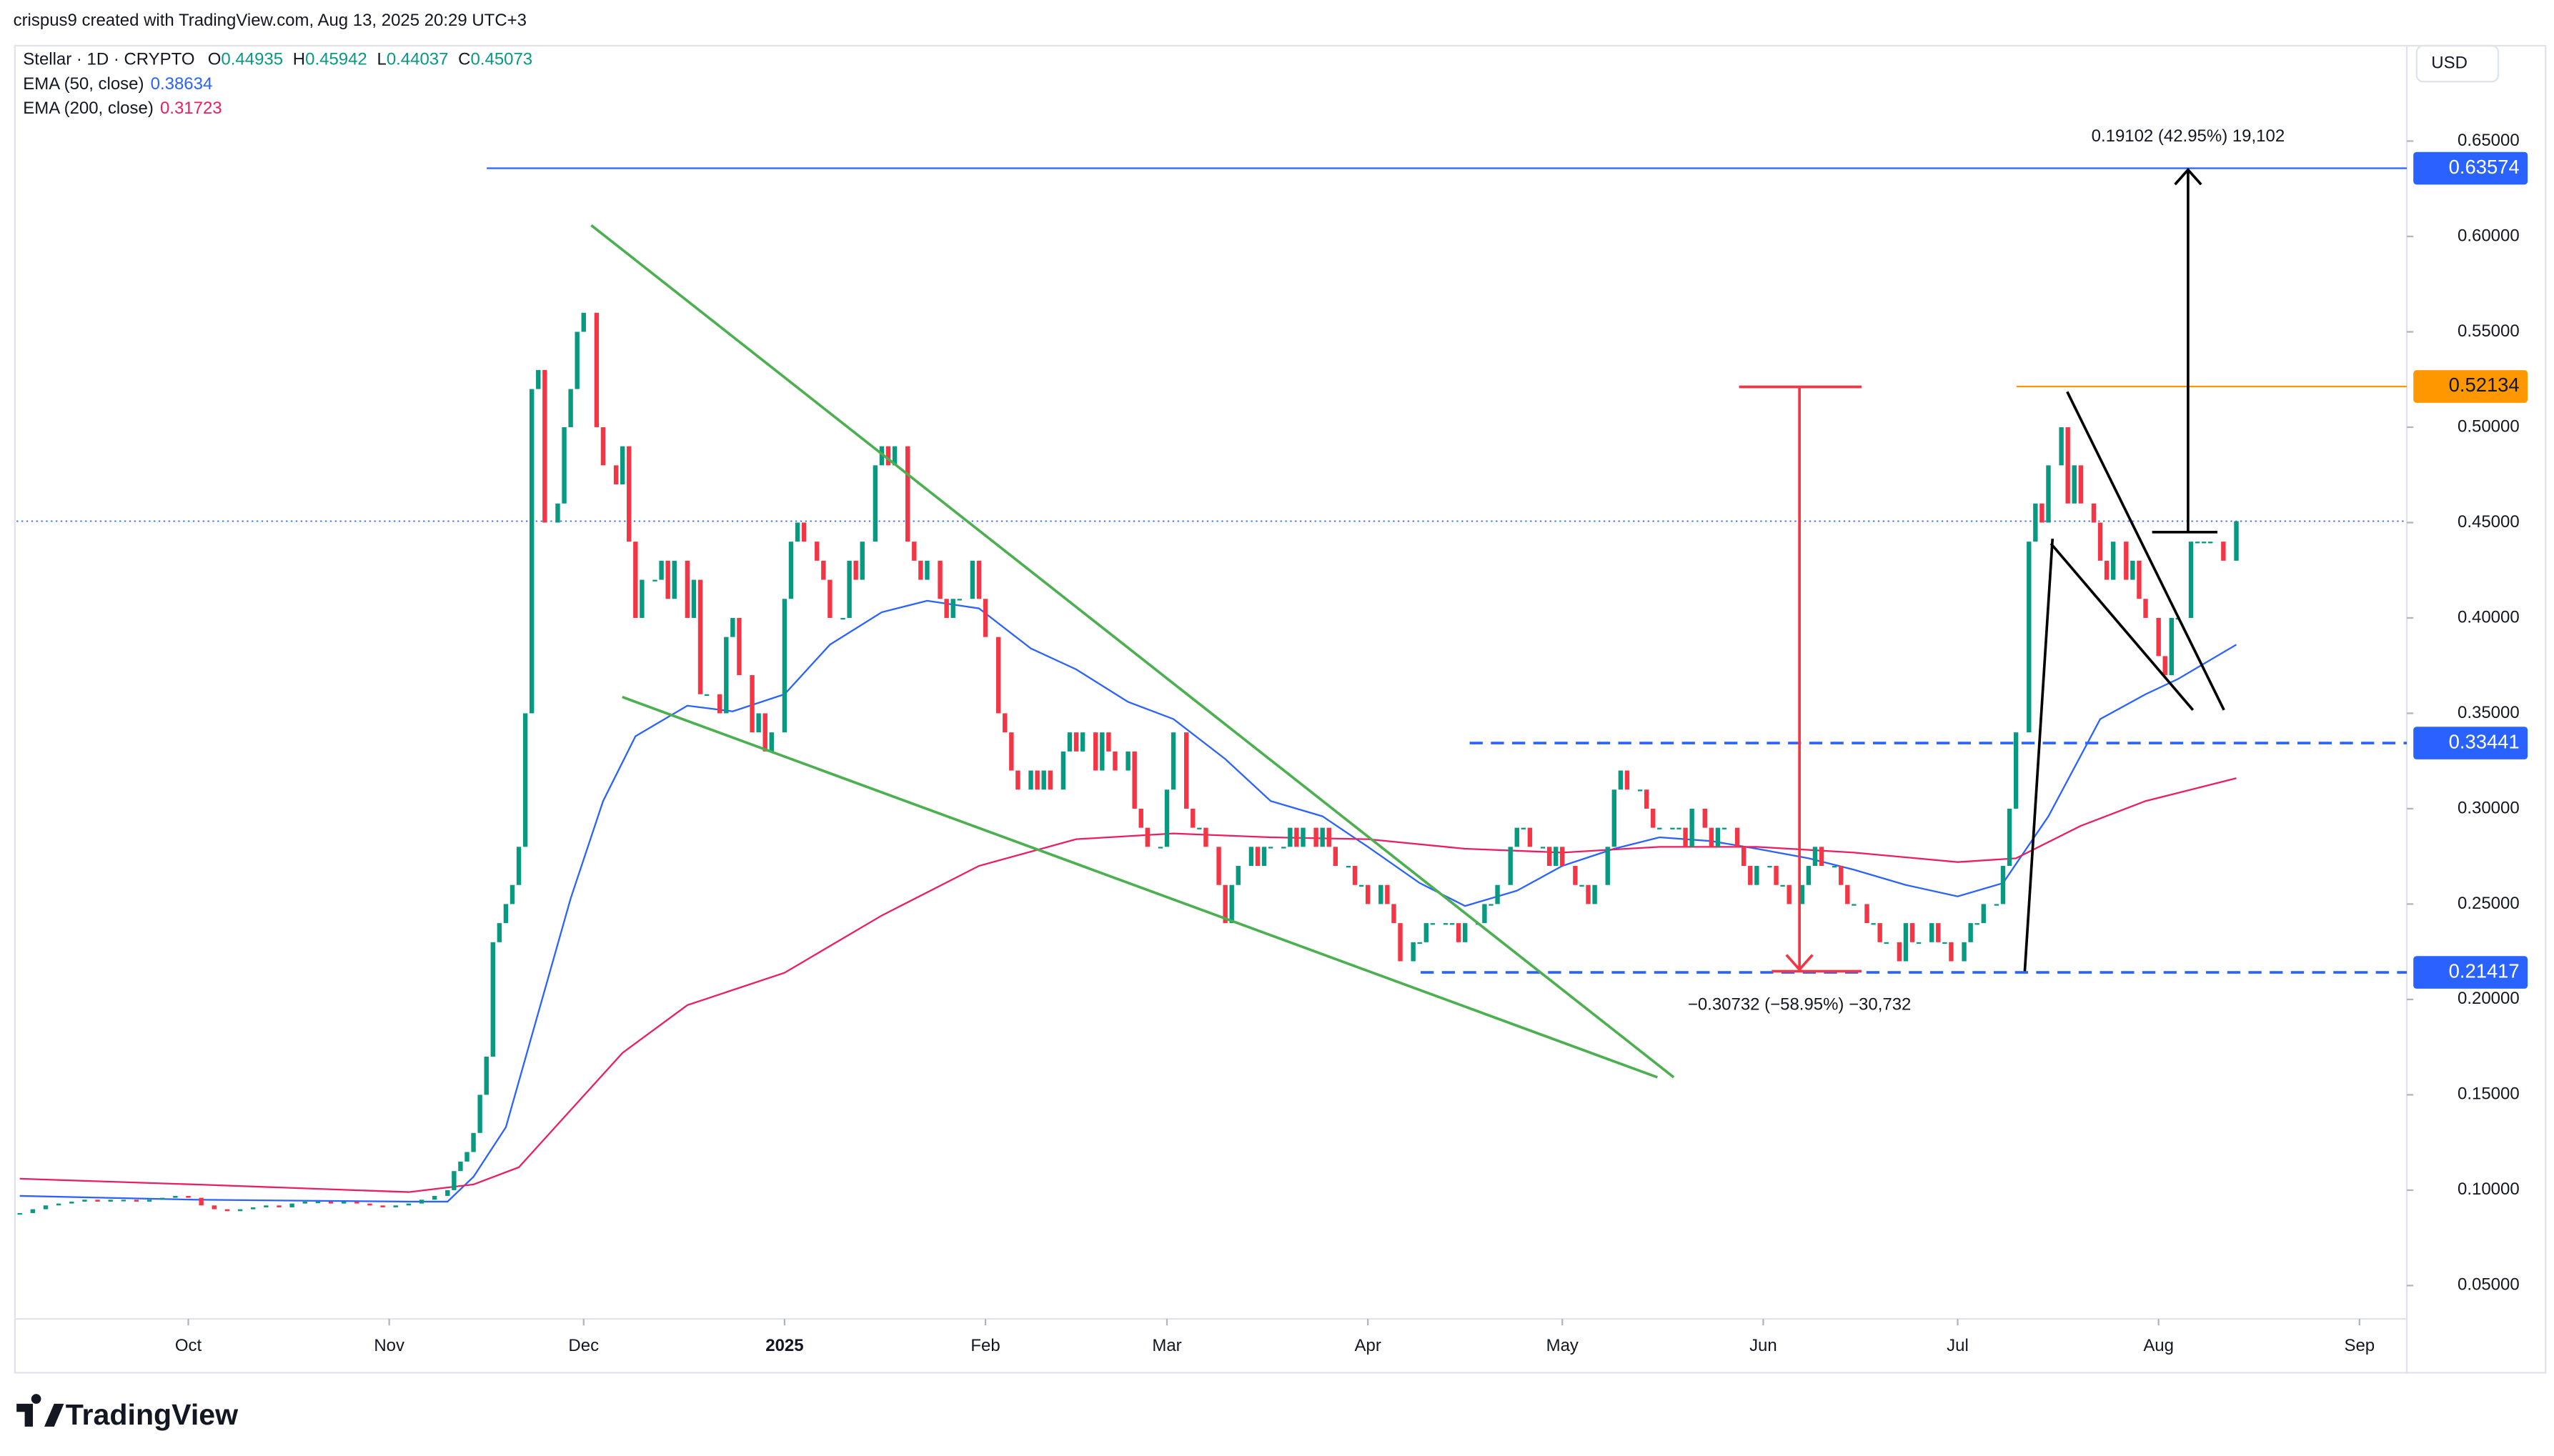 Image resolution: width=2554 pixels, height=1456 pixels. What do you see at coordinates (2489, 235) in the screenshot?
I see `y-tick-label: 0.60000` at bounding box center [2489, 235].